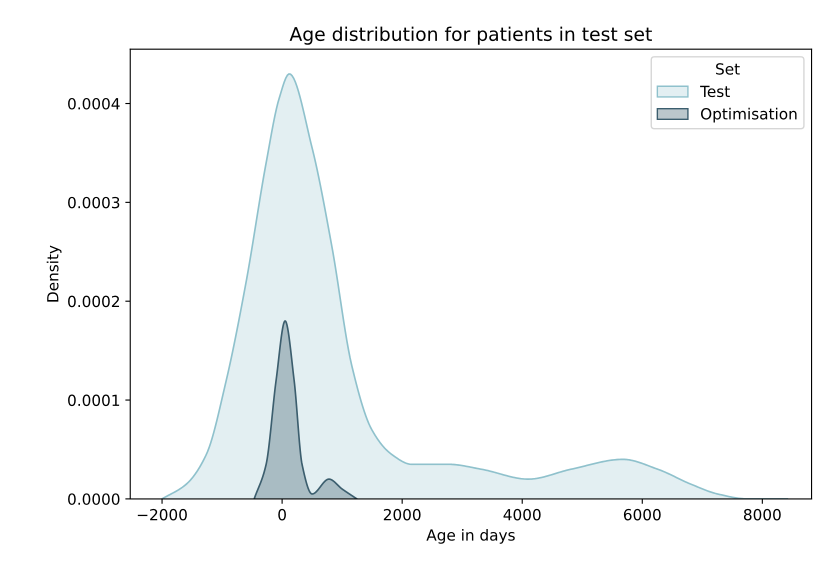 The image size is (814, 565). I want to click on legend-title: Set, so click(728, 69).